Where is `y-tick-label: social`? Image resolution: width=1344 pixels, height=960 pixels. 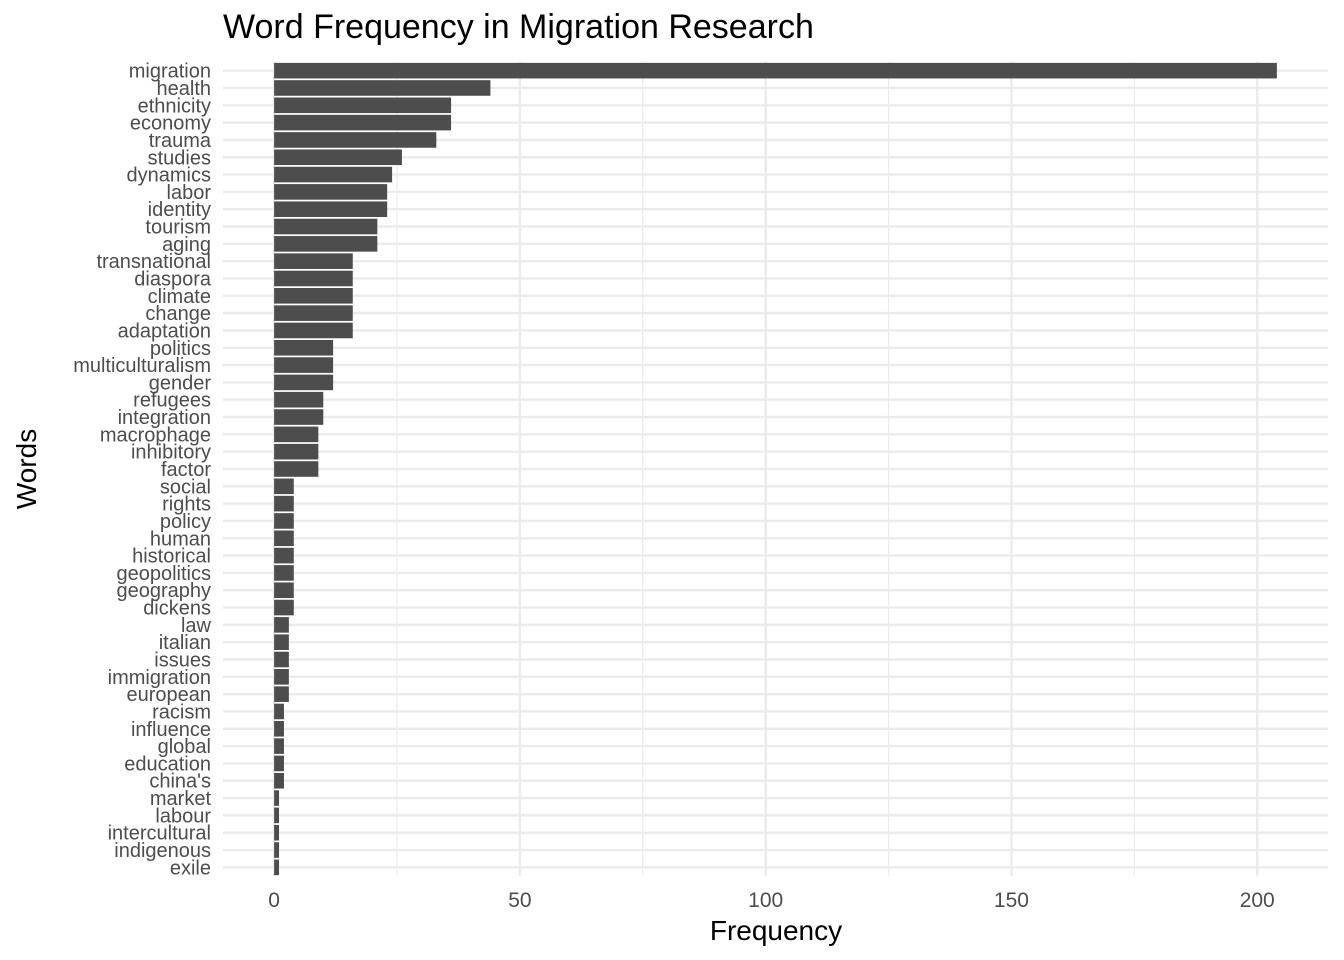
y-tick-label: social is located at coordinates (185, 487).